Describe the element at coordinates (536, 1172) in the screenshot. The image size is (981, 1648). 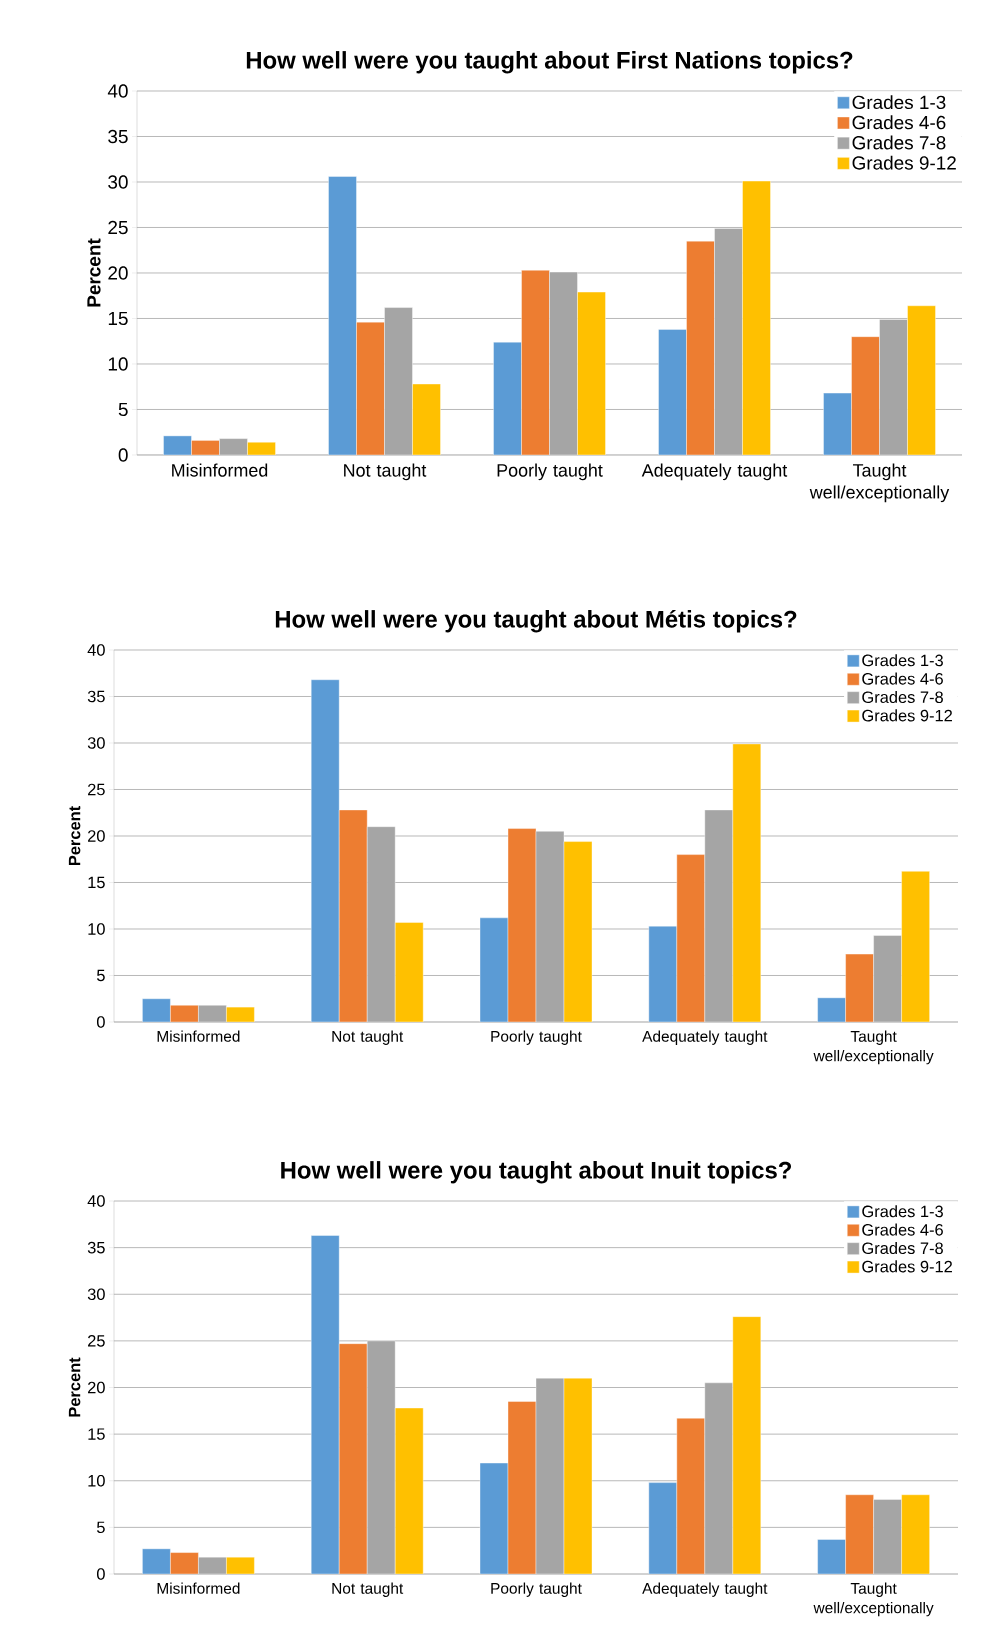
I see `chart-title: How well were you taught about Inuit topics?` at that location.